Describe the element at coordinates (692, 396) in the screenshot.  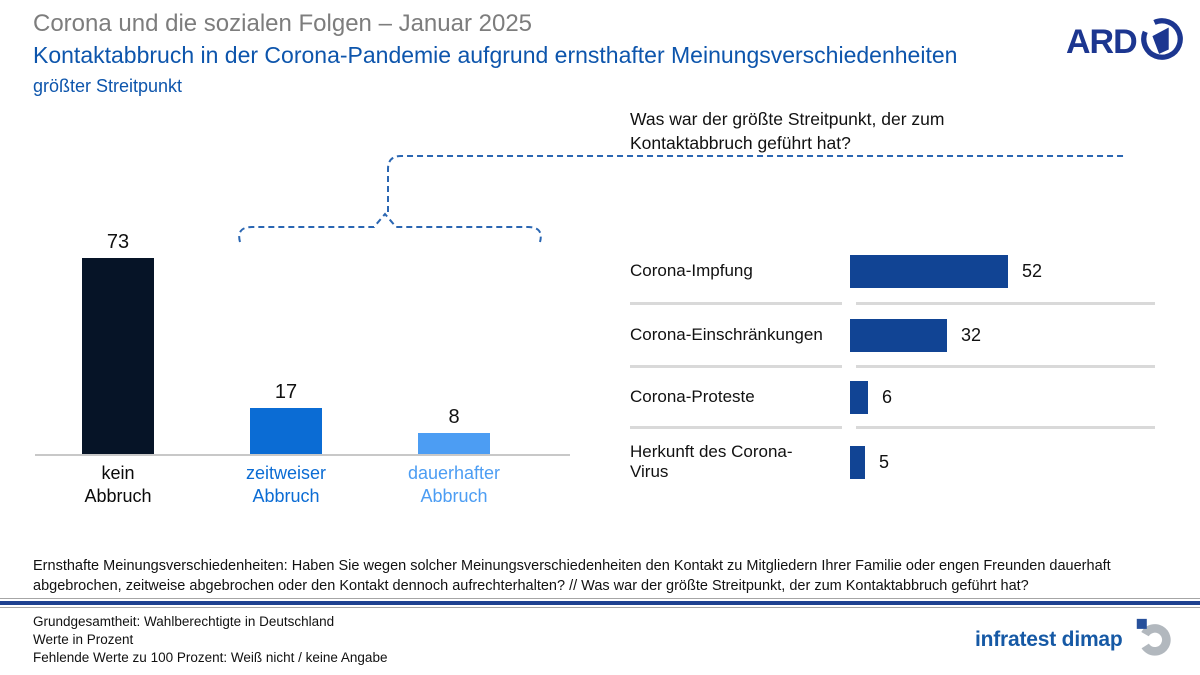
I see `hbar-label: Corona-Proteste` at that location.